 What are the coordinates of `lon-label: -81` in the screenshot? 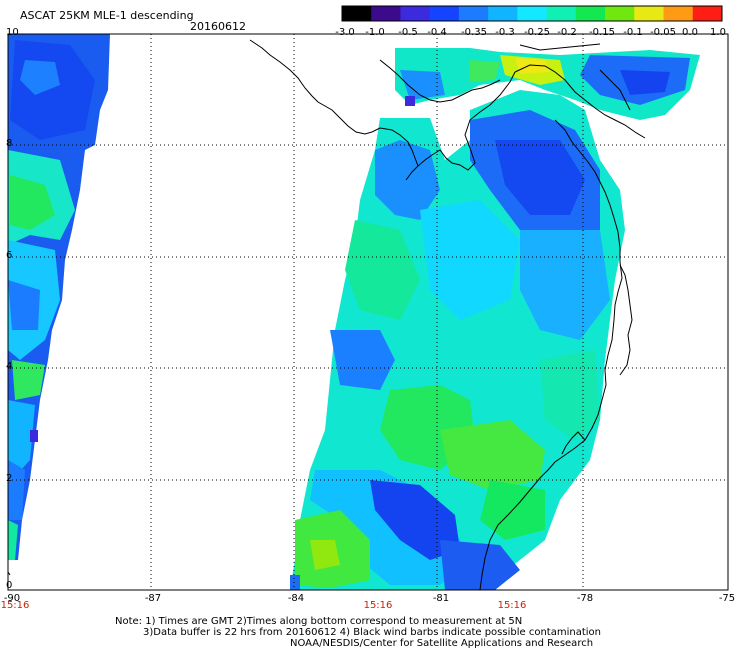 It's located at (441, 598).